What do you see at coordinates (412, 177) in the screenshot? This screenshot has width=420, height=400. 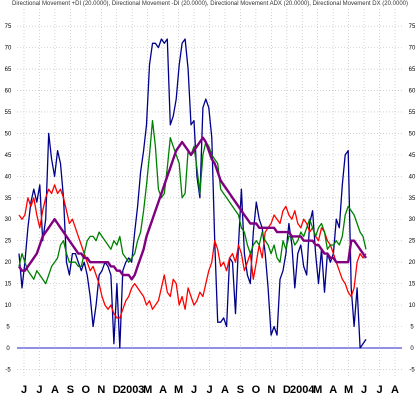 I see `y-tick-label-right: 40` at bounding box center [412, 177].